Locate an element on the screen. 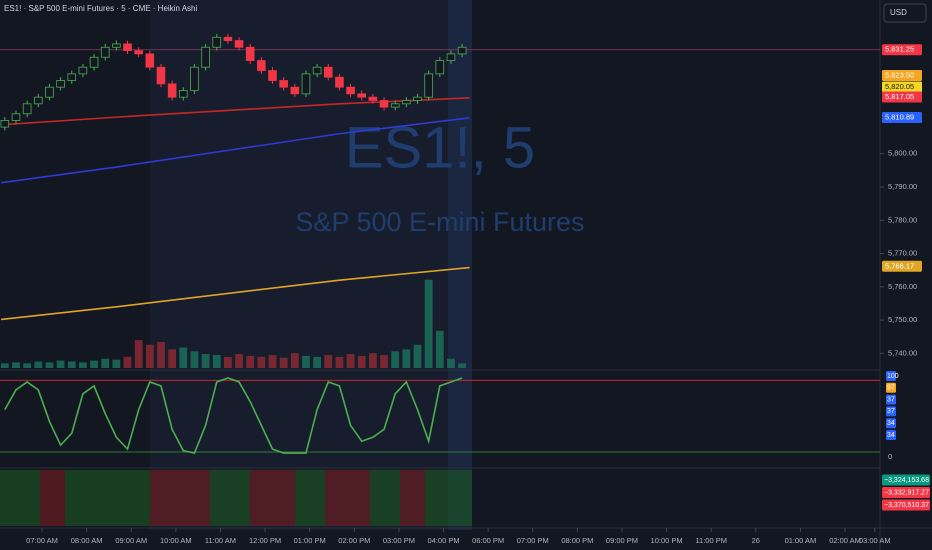 The height and width of the screenshot is (550, 932). x-tick-label: 01:00 AM is located at coordinates (801, 540).